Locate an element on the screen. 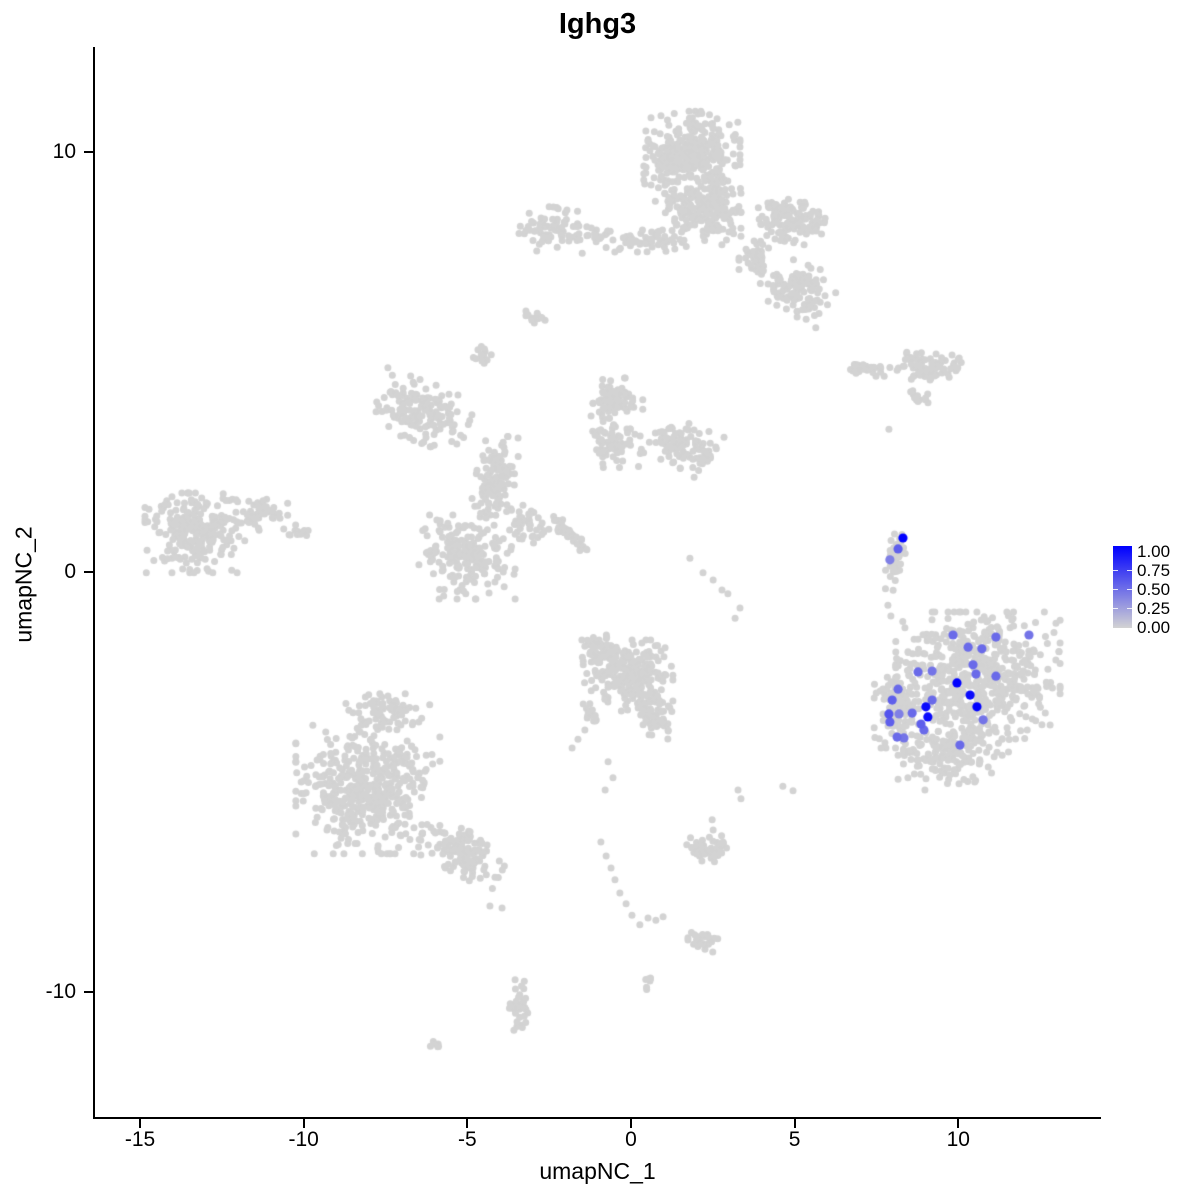 This screenshot has height=1200, width=1200. y-tick-label: 10 is located at coordinates (64, 151).